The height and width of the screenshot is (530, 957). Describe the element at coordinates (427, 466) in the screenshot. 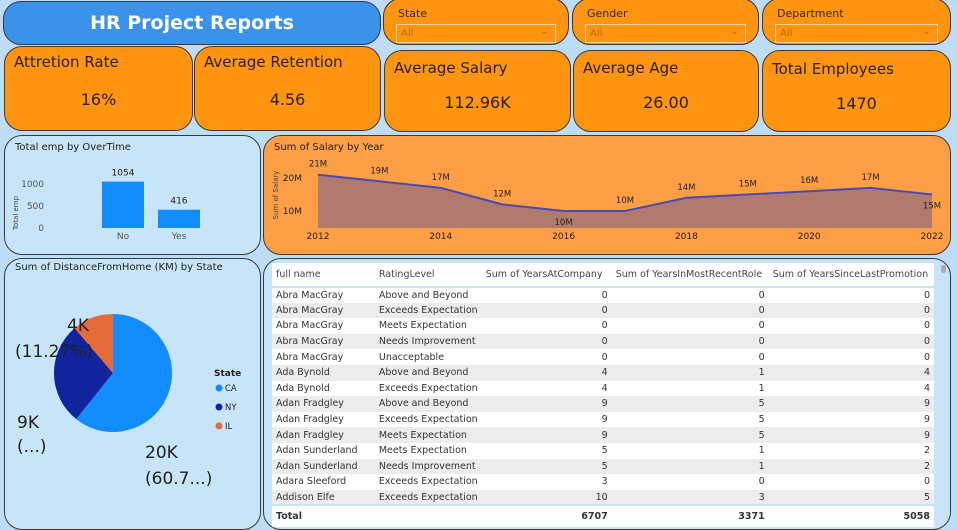

I see `table-cell: Needs Improvement` at that location.